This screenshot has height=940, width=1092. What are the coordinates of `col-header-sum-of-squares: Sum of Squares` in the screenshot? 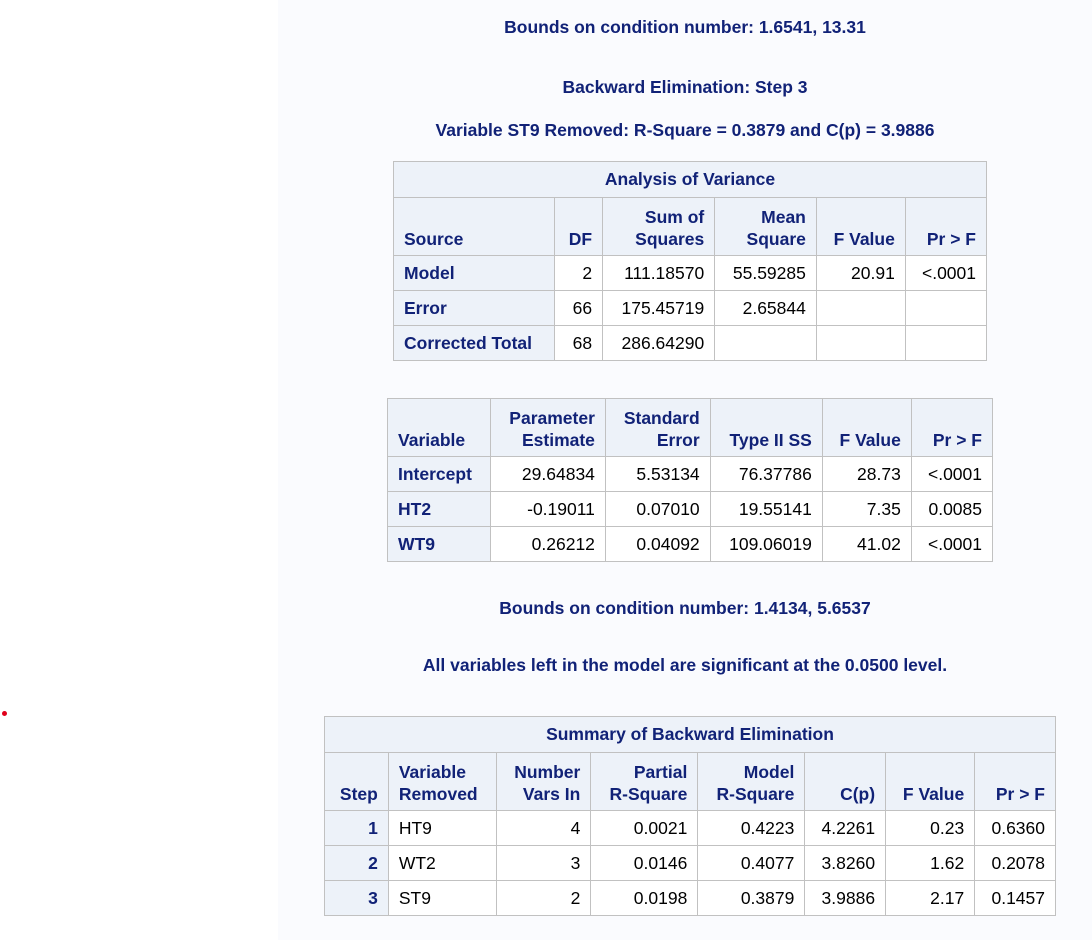 It's located at (659, 226).